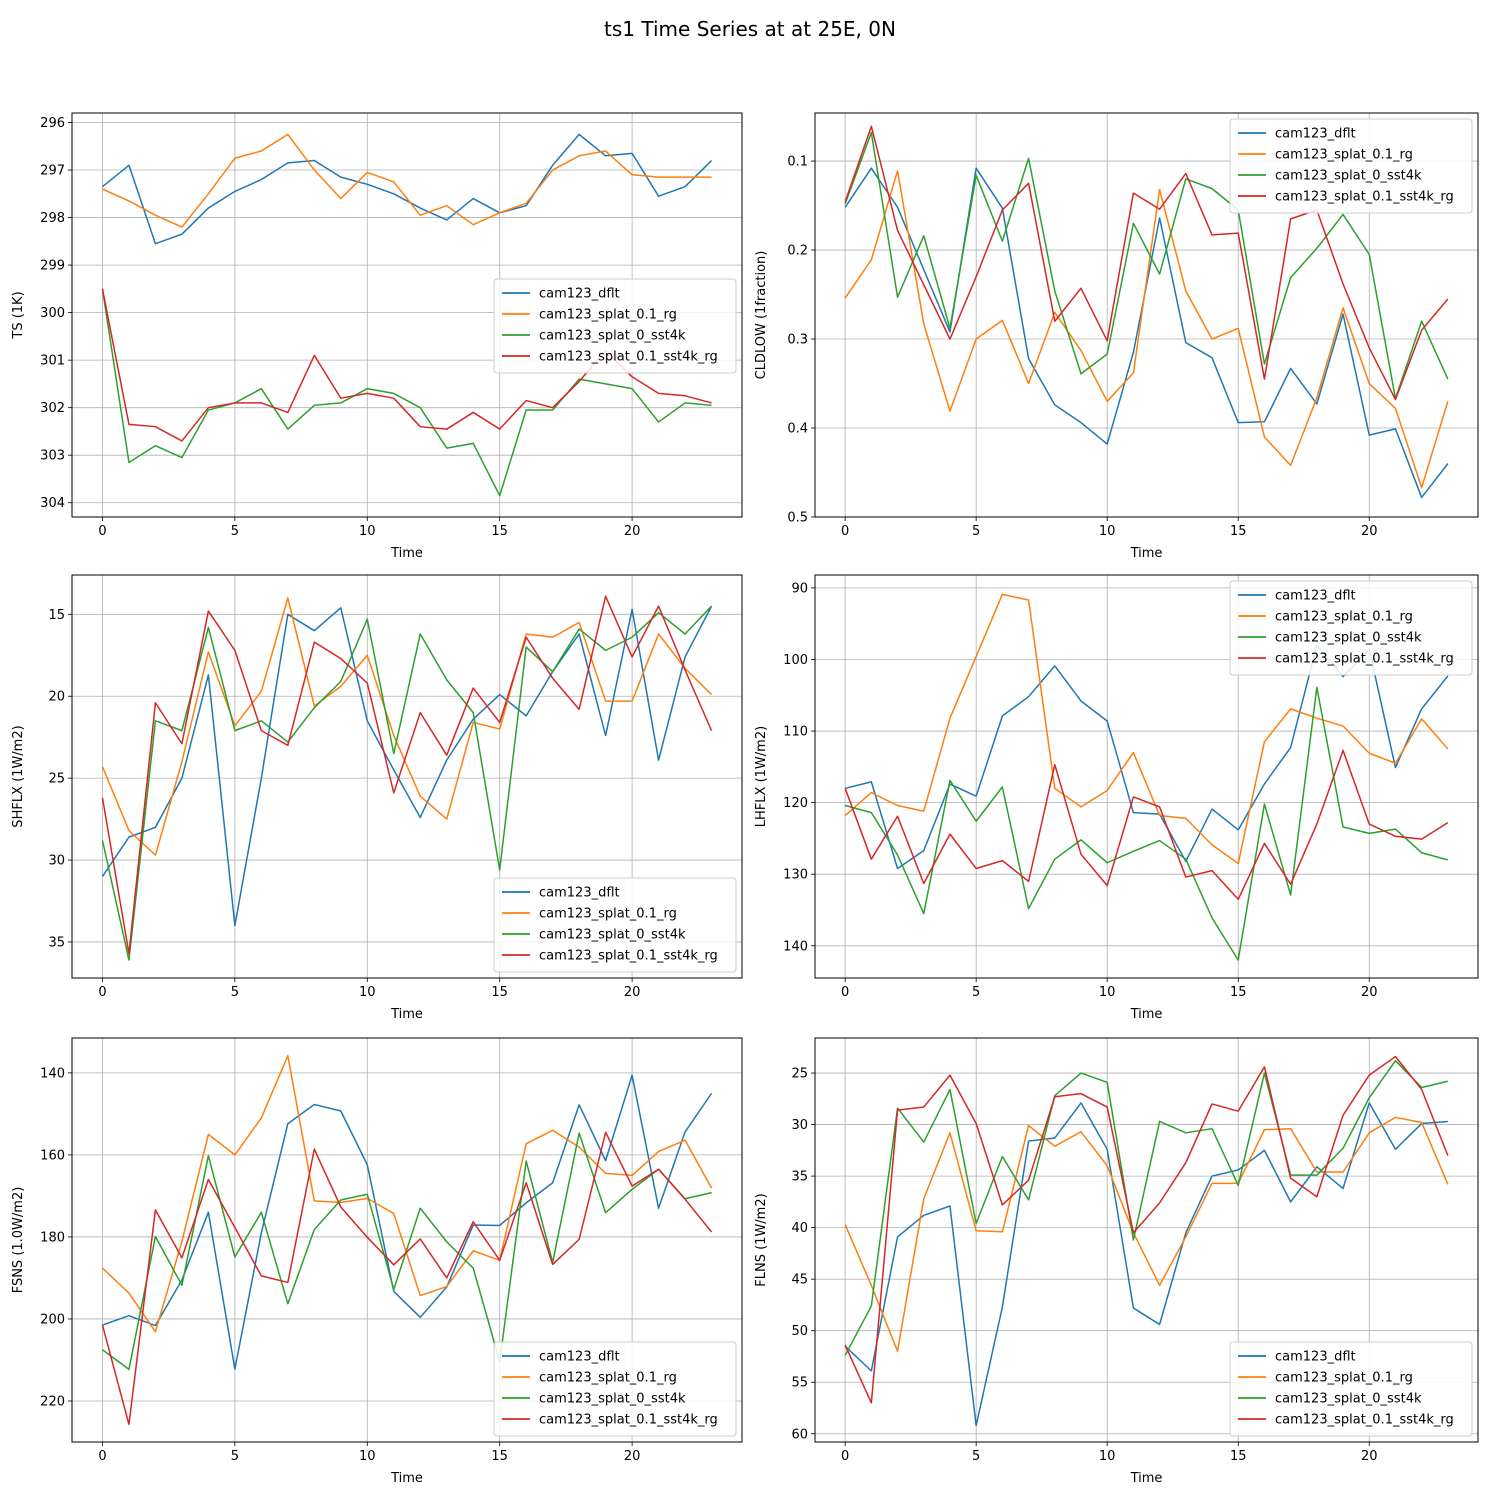 The height and width of the screenshot is (1500, 1500). I want to click on cldlow-series-line-cam123_splat_0.1_rg, so click(1146, 329).